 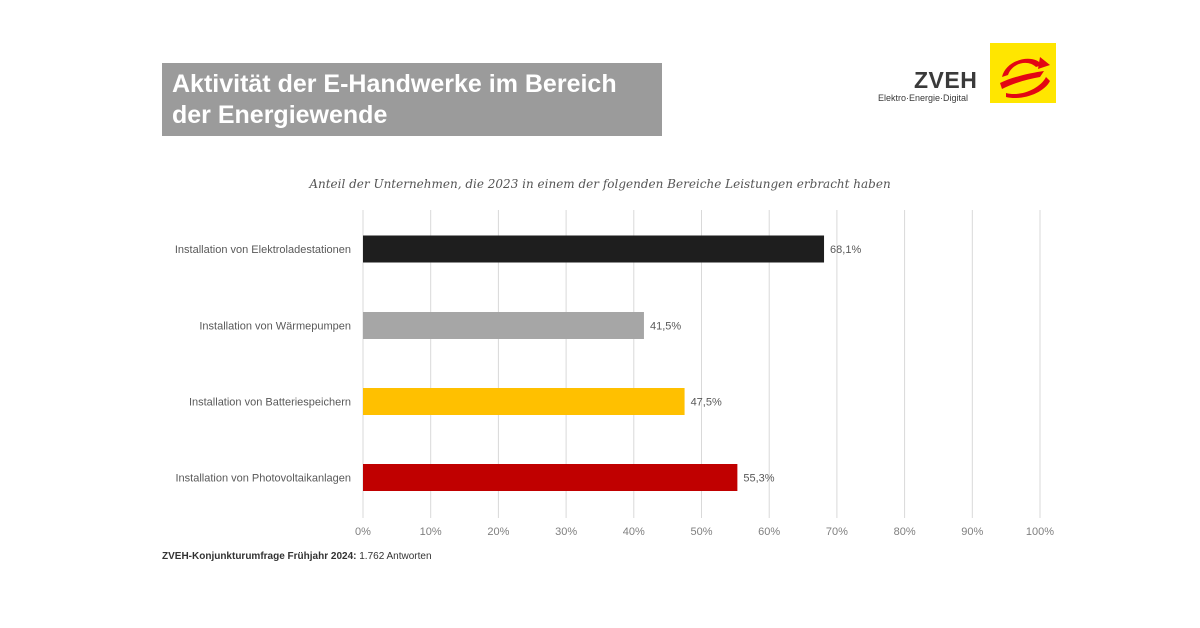 I want to click on x-tick-label: 0%, so click(x=363, y=532).